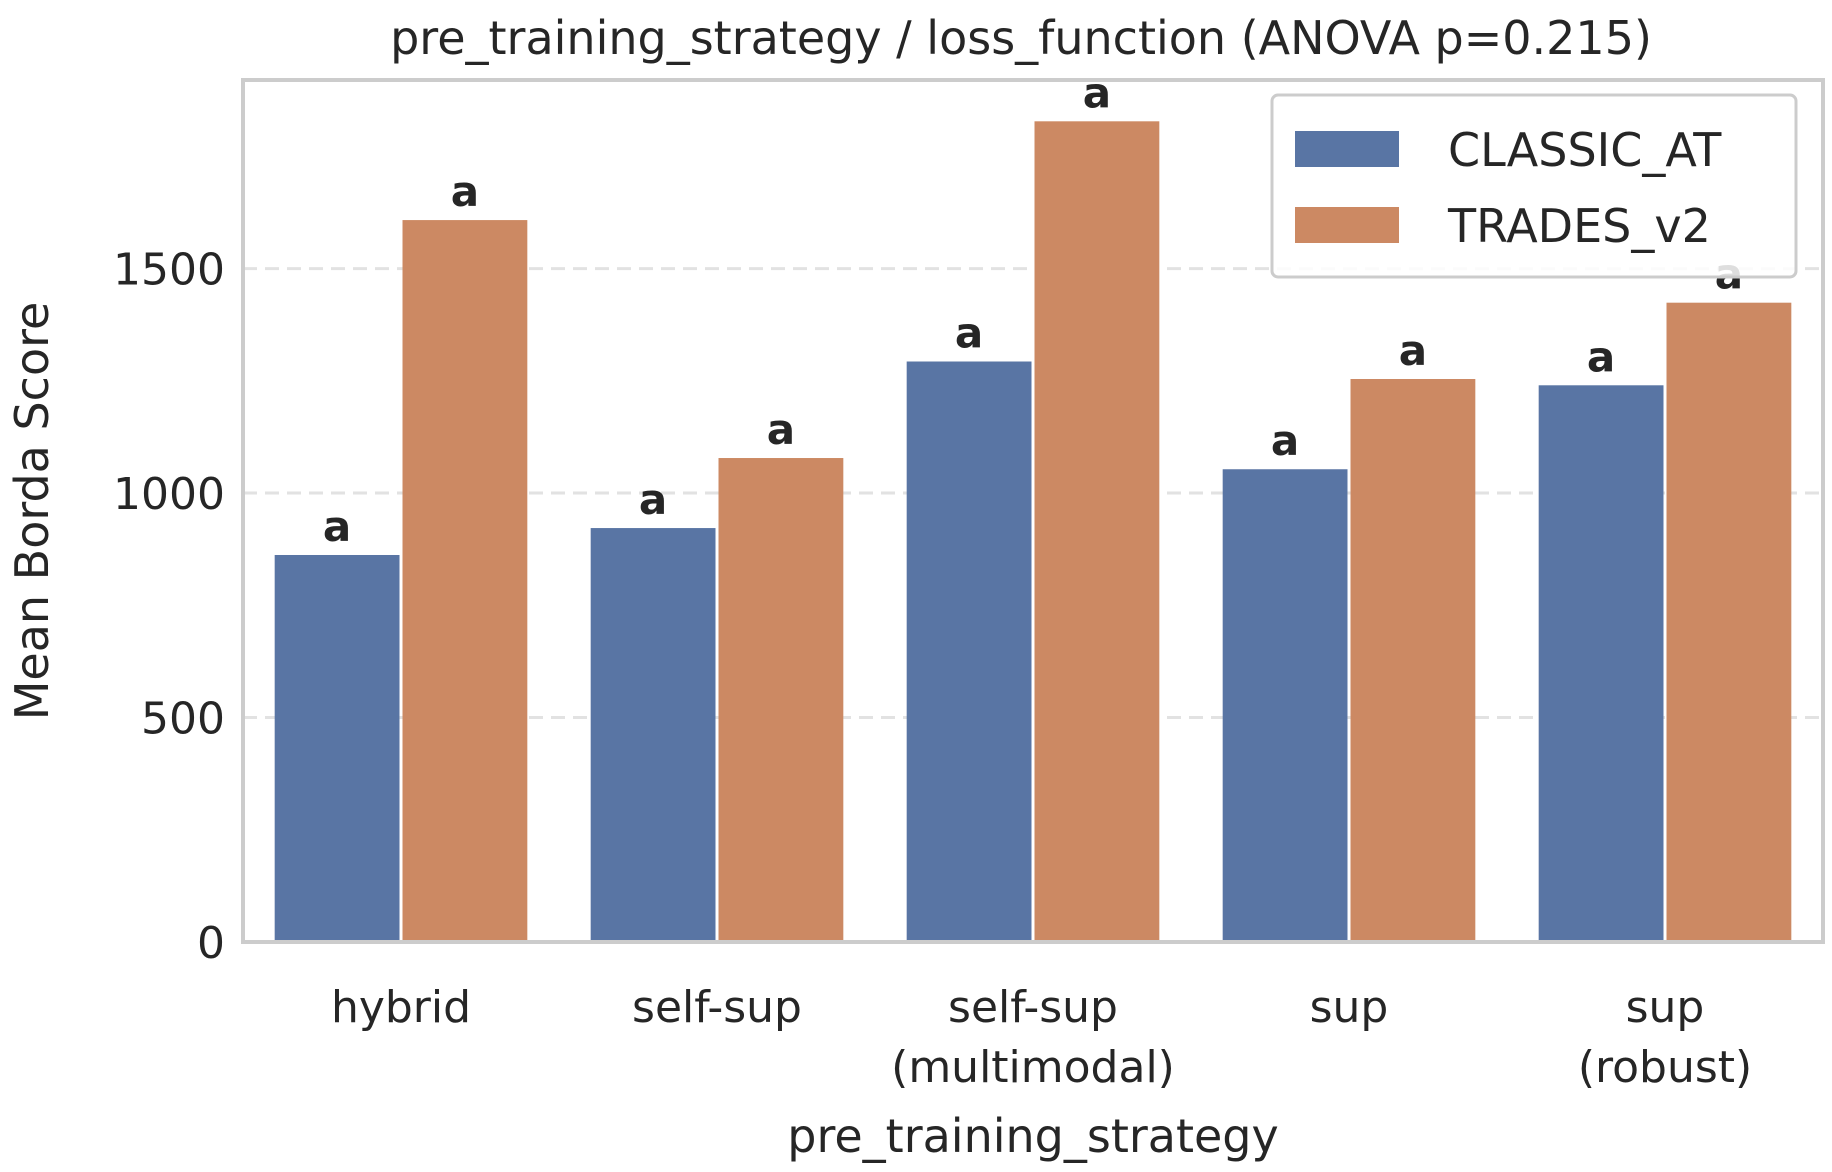 The width and height of the screenshot is (1832, 1172). What do you see at coordinates (1347, 149) in the screenshot?
I see `legend-swatch-classic-at` at bounding box center [1347, 149].